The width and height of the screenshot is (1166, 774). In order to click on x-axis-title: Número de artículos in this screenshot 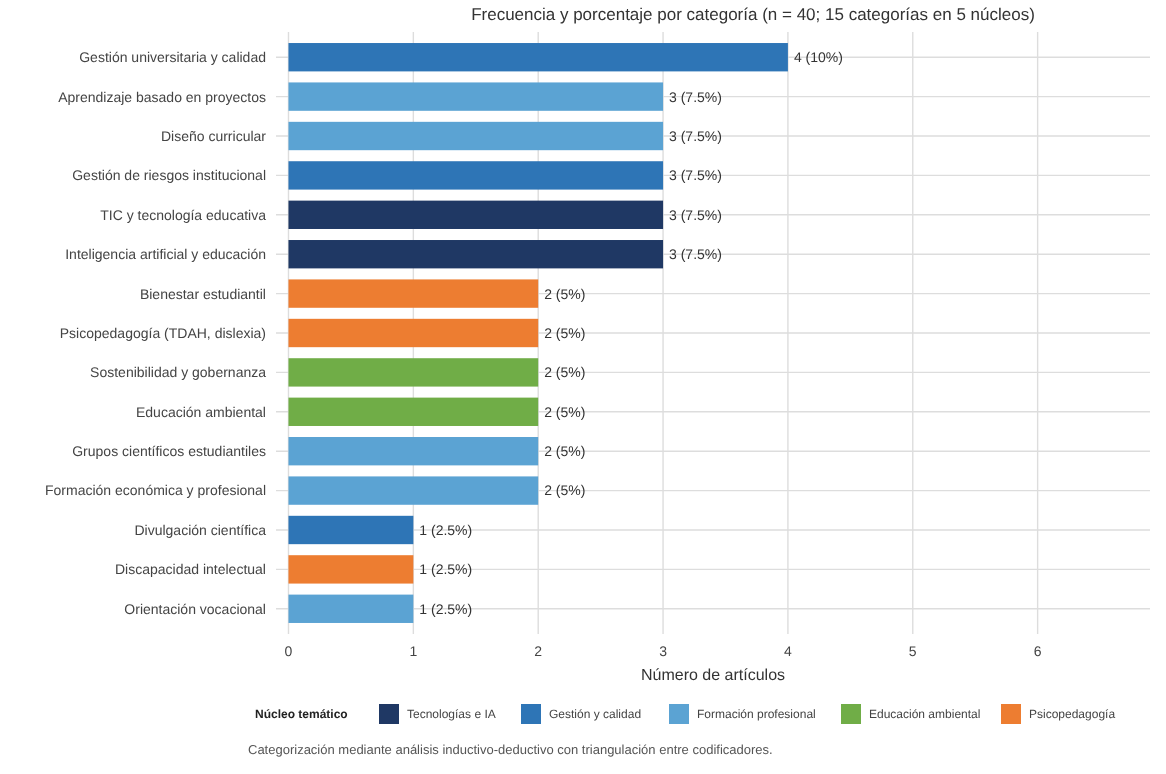, I will do `click(713, 675)`.